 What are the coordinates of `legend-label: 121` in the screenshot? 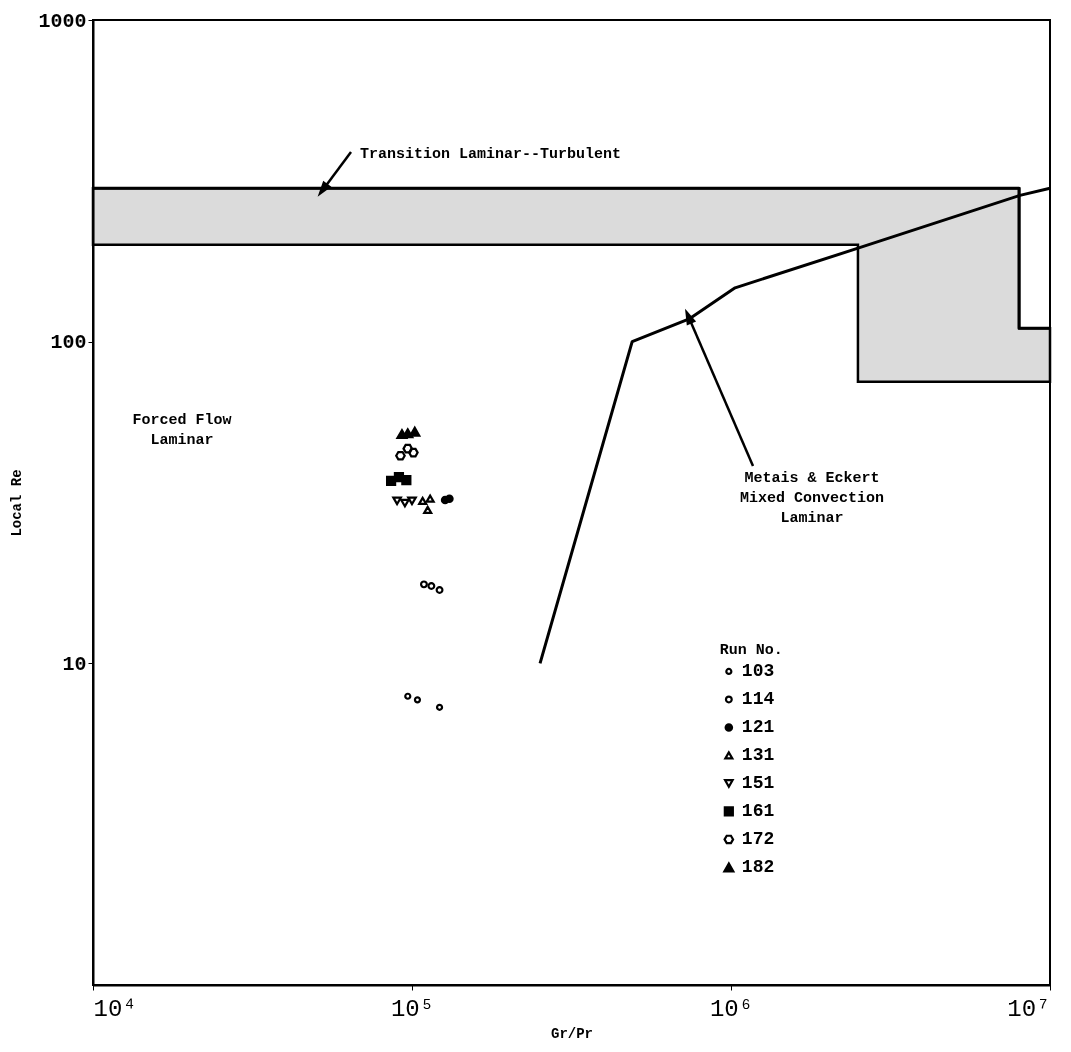 It's located at (758, 727).